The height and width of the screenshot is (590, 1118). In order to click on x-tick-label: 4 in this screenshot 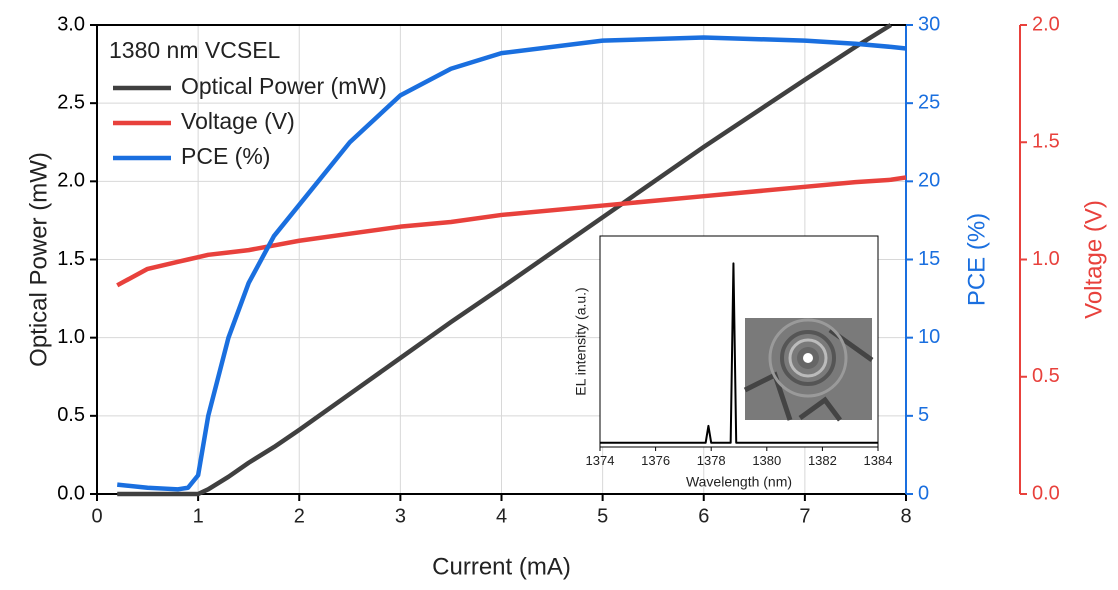, I will do `click(501, 516)`.